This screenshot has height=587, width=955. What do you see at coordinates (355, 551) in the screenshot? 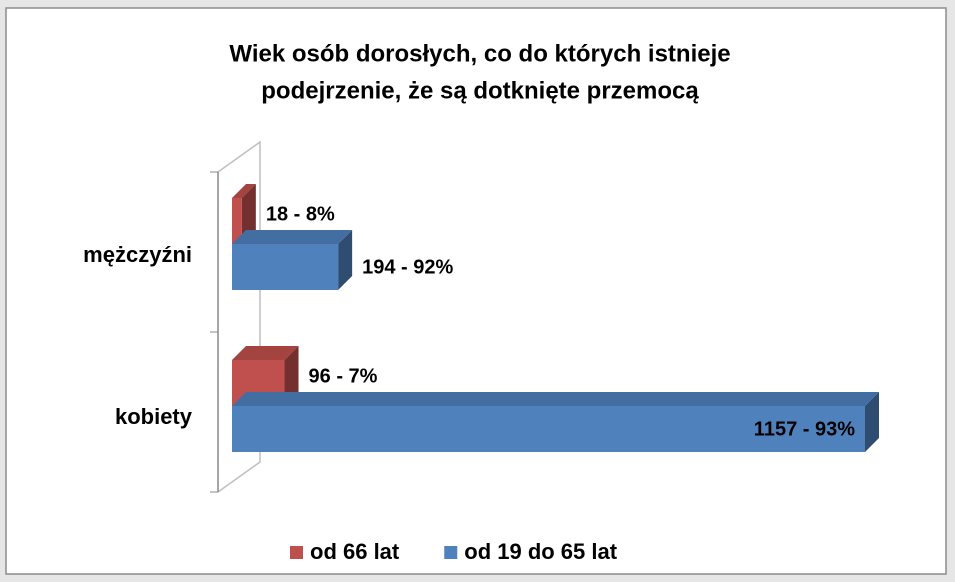
I see `legend-label: od 66 lat` at bounding box center [355, 551].